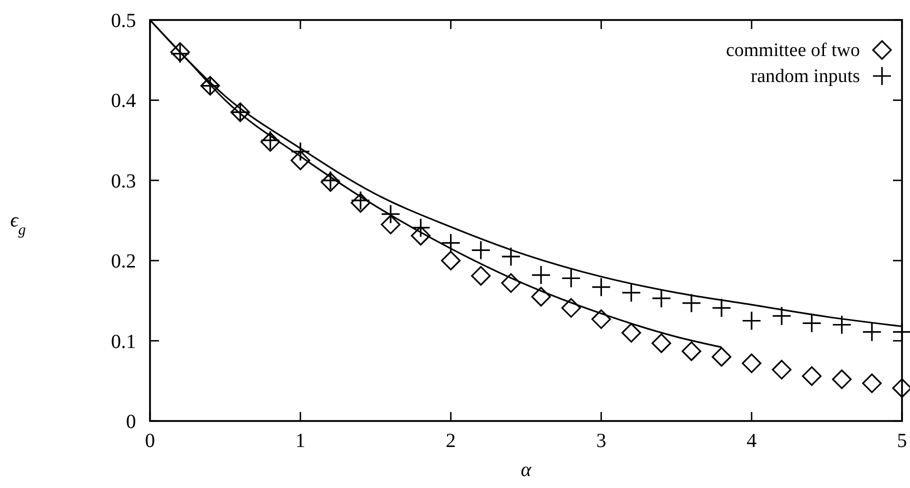 This screenshot has width=910, height=488. I want to click on x-tick-label: 4, so click(751, 441).